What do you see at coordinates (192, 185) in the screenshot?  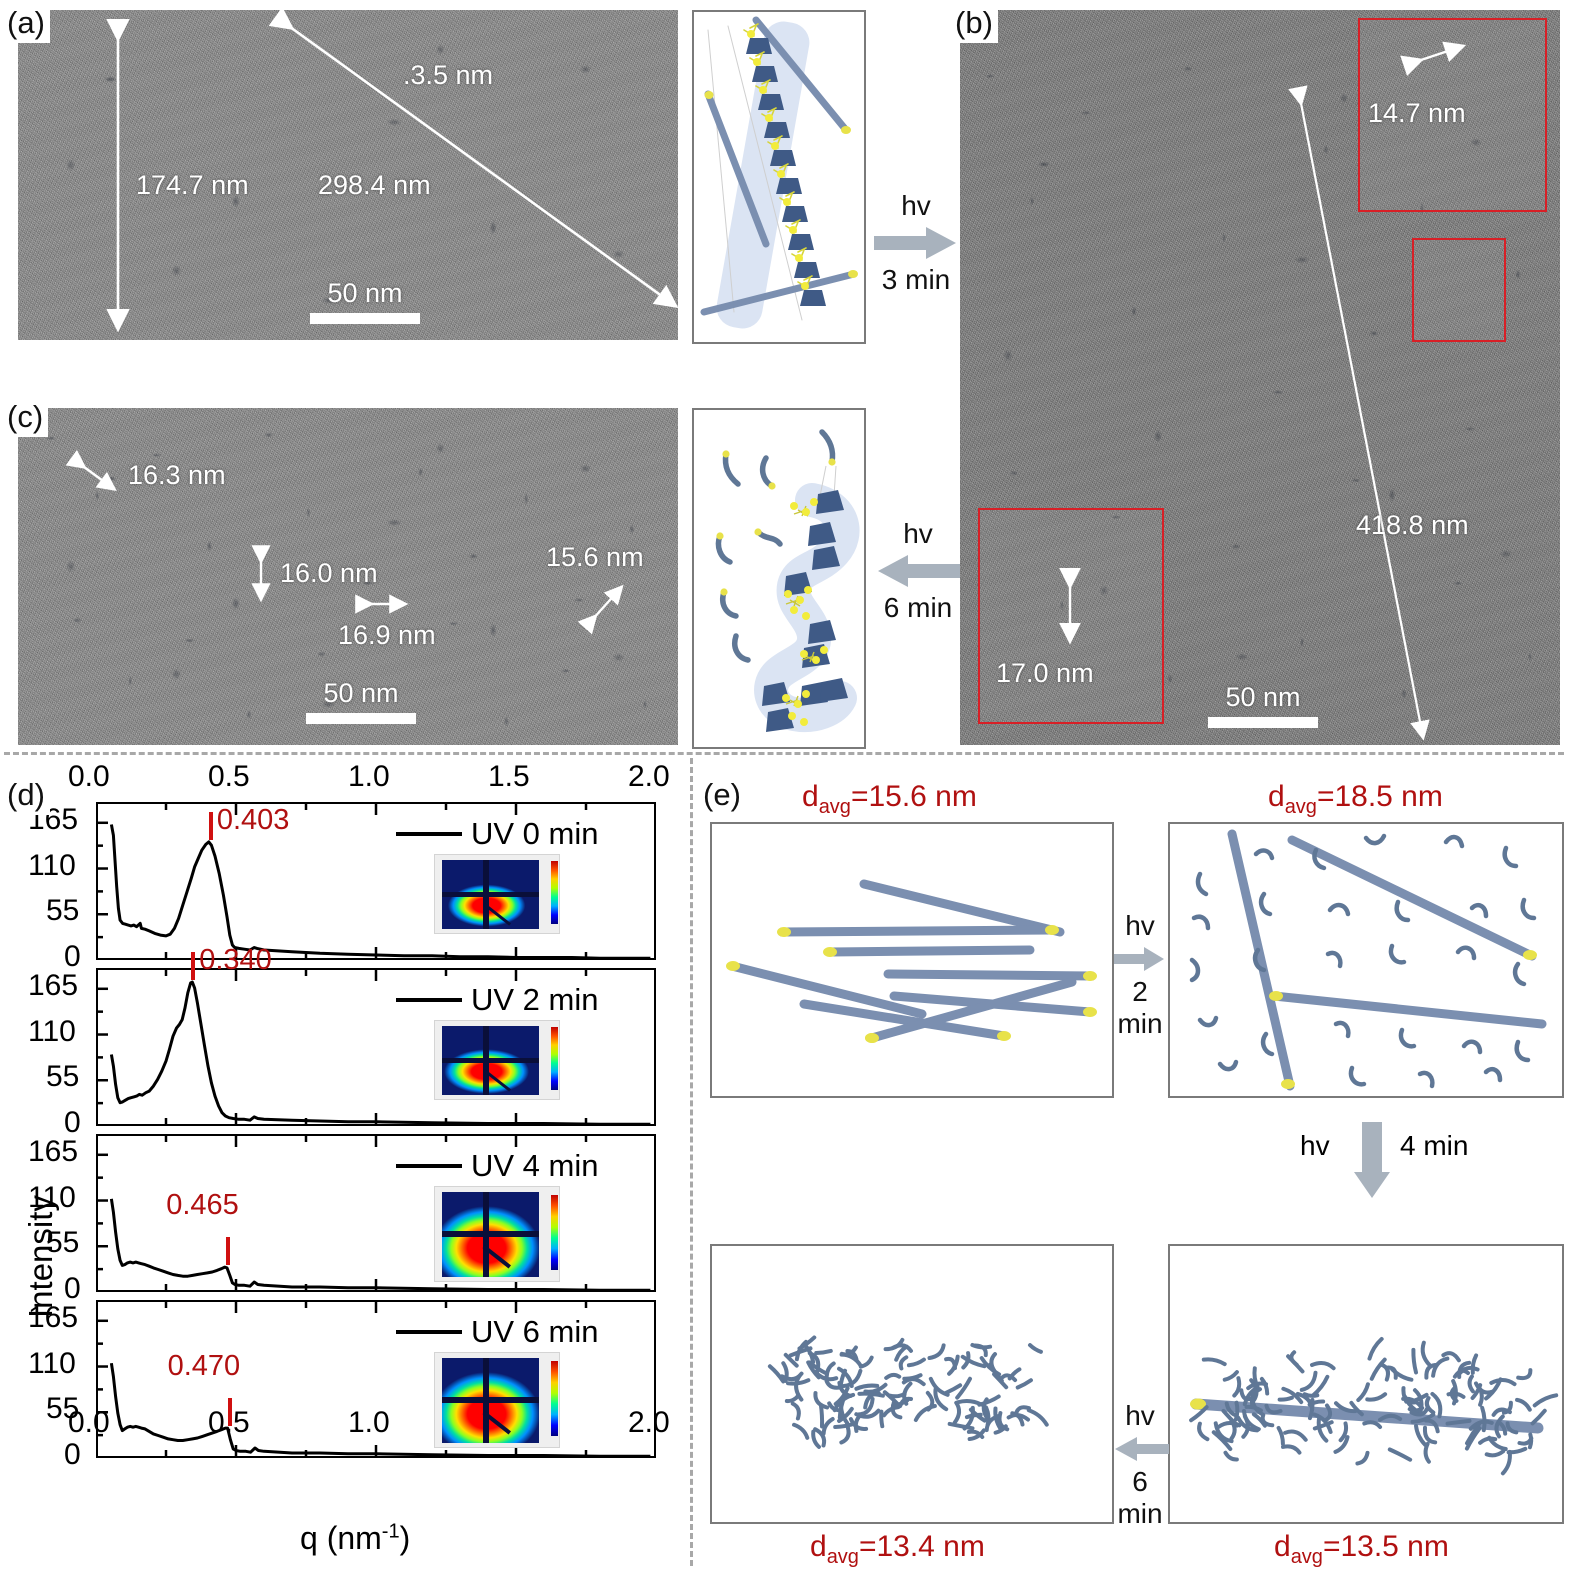 I see `measure-label-174: 174.7 nm` at bounding box center [192, 185].